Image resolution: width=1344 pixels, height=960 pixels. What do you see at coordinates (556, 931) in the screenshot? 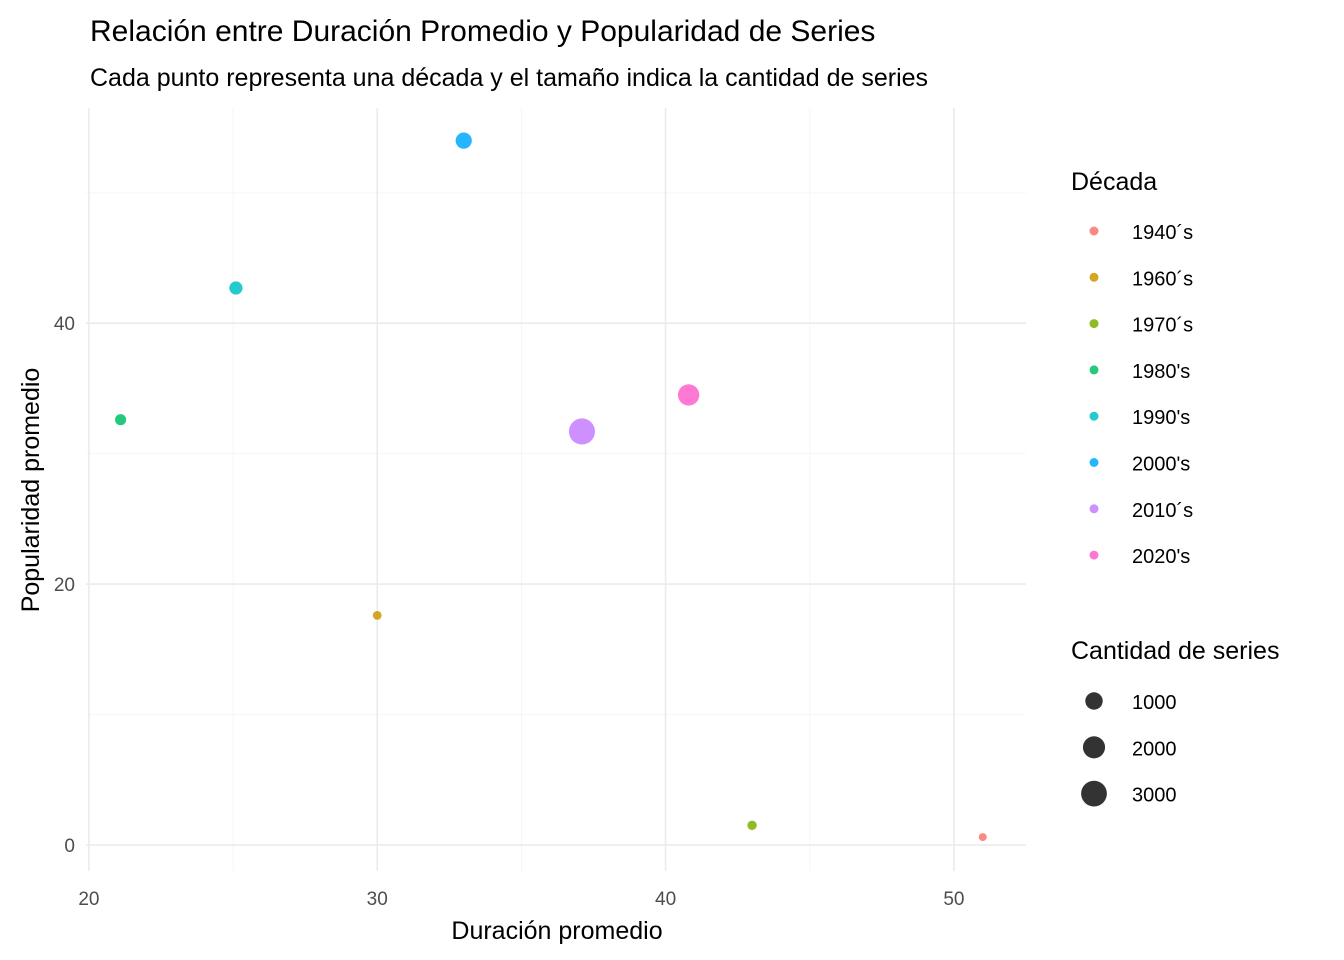
I see `x-axis-title: Duración promedio` at bounding box center [556, 931].